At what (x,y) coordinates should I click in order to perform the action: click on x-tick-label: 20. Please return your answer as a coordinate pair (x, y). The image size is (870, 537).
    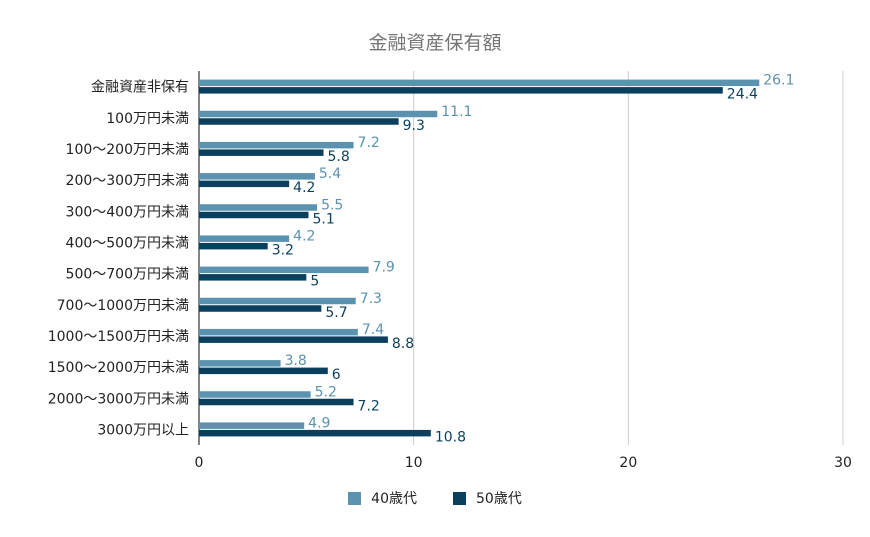
    Looking at the image, I should click on (628, 463).